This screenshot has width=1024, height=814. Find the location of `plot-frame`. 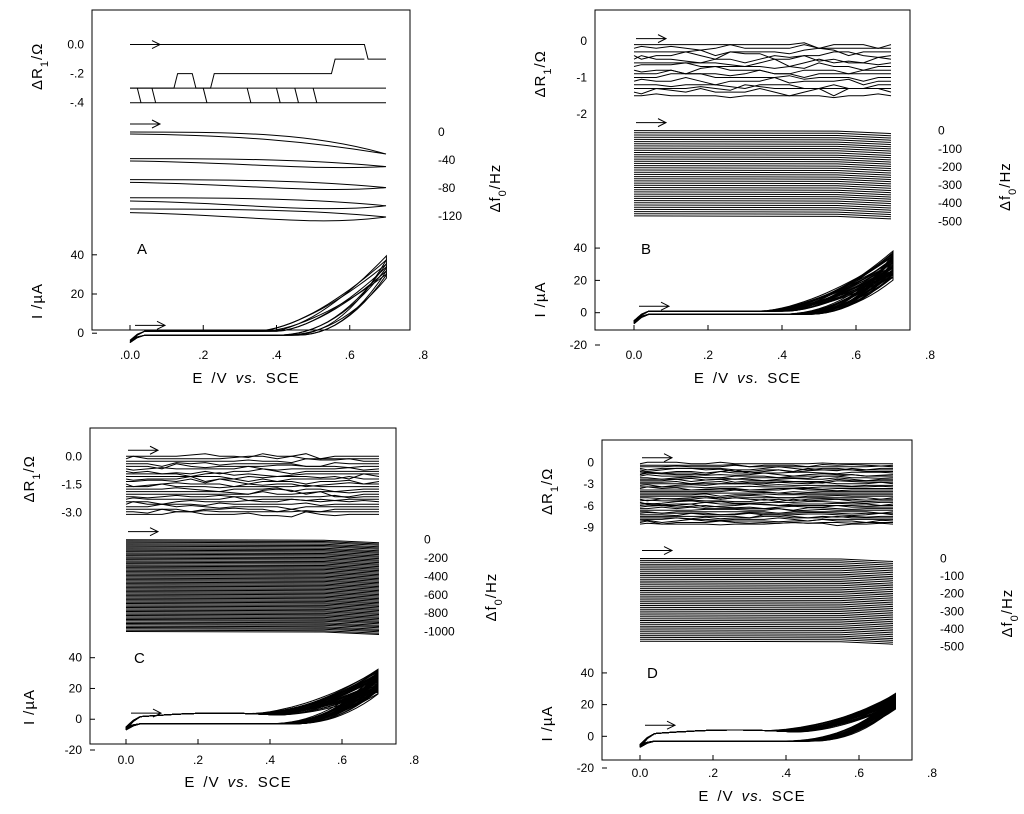

plot-frame is located at coordinates (757, 600).